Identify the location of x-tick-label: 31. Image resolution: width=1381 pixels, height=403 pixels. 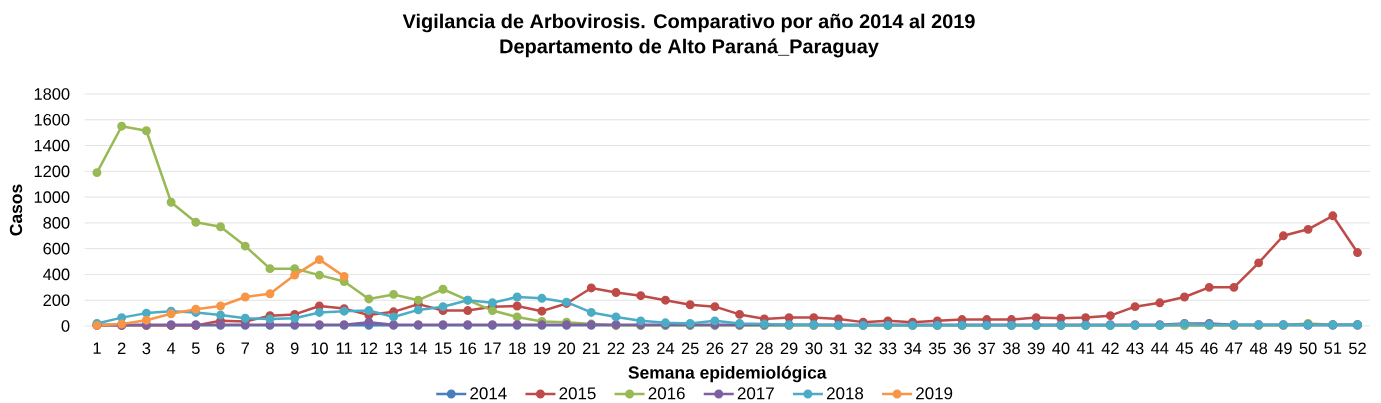
(838, 348).